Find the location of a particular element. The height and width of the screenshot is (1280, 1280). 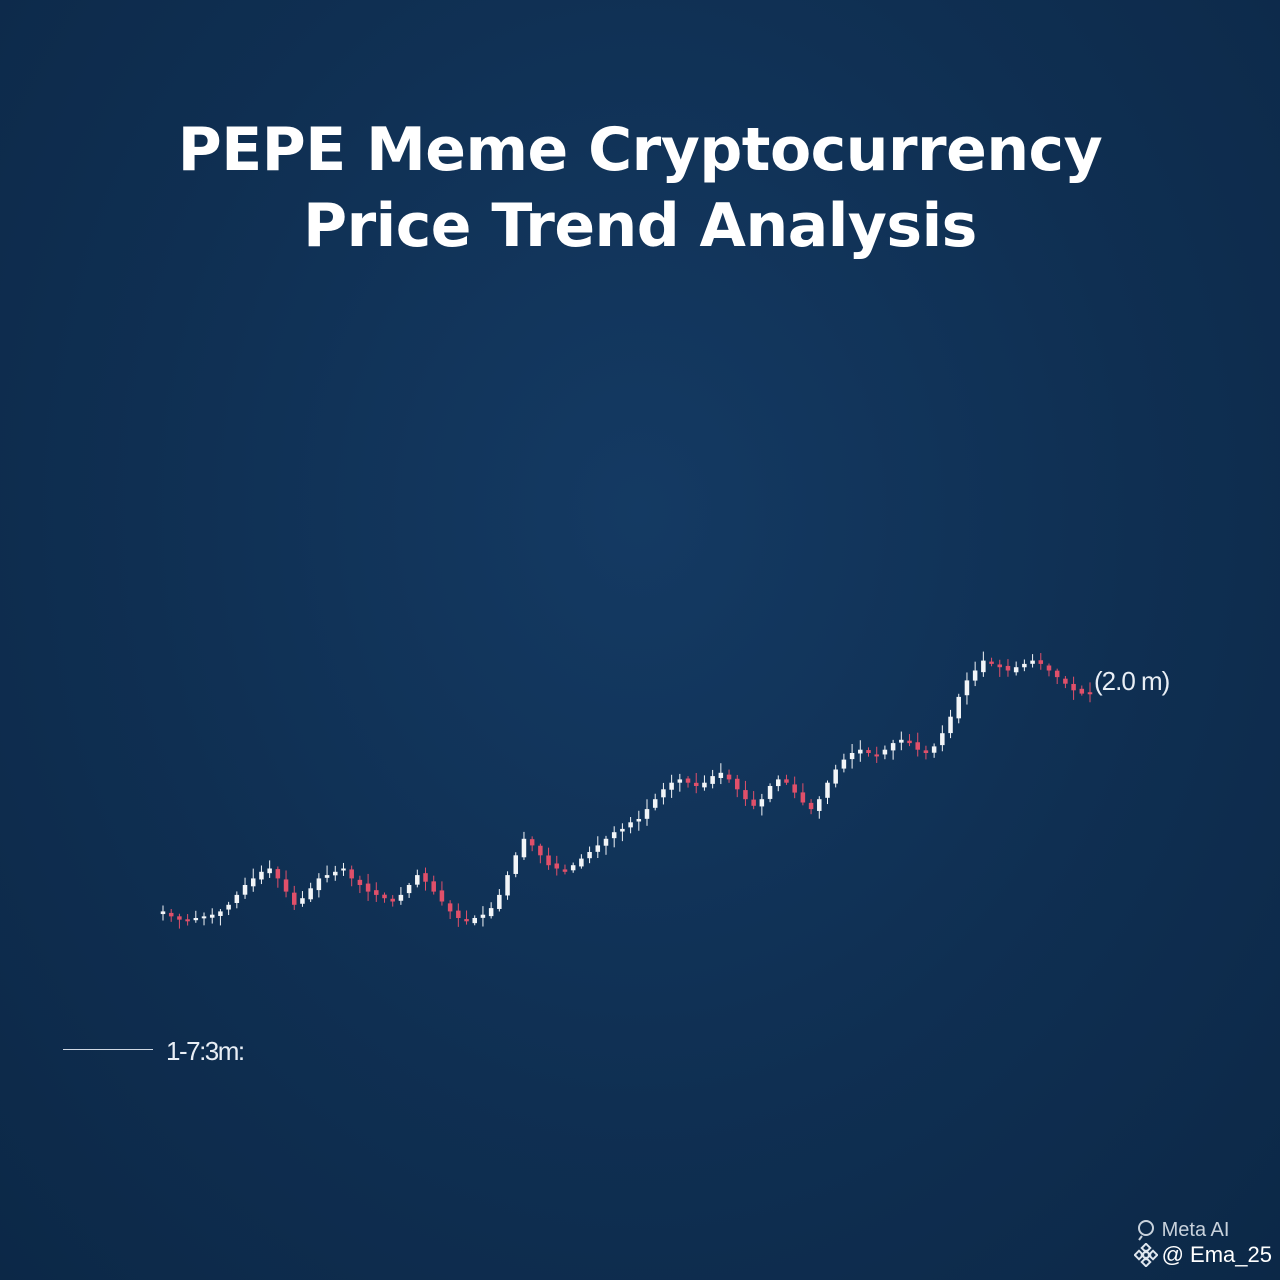

chart-title-line-1: PEPE Meme Cryptocurrency is located at coordinates (640, 150).